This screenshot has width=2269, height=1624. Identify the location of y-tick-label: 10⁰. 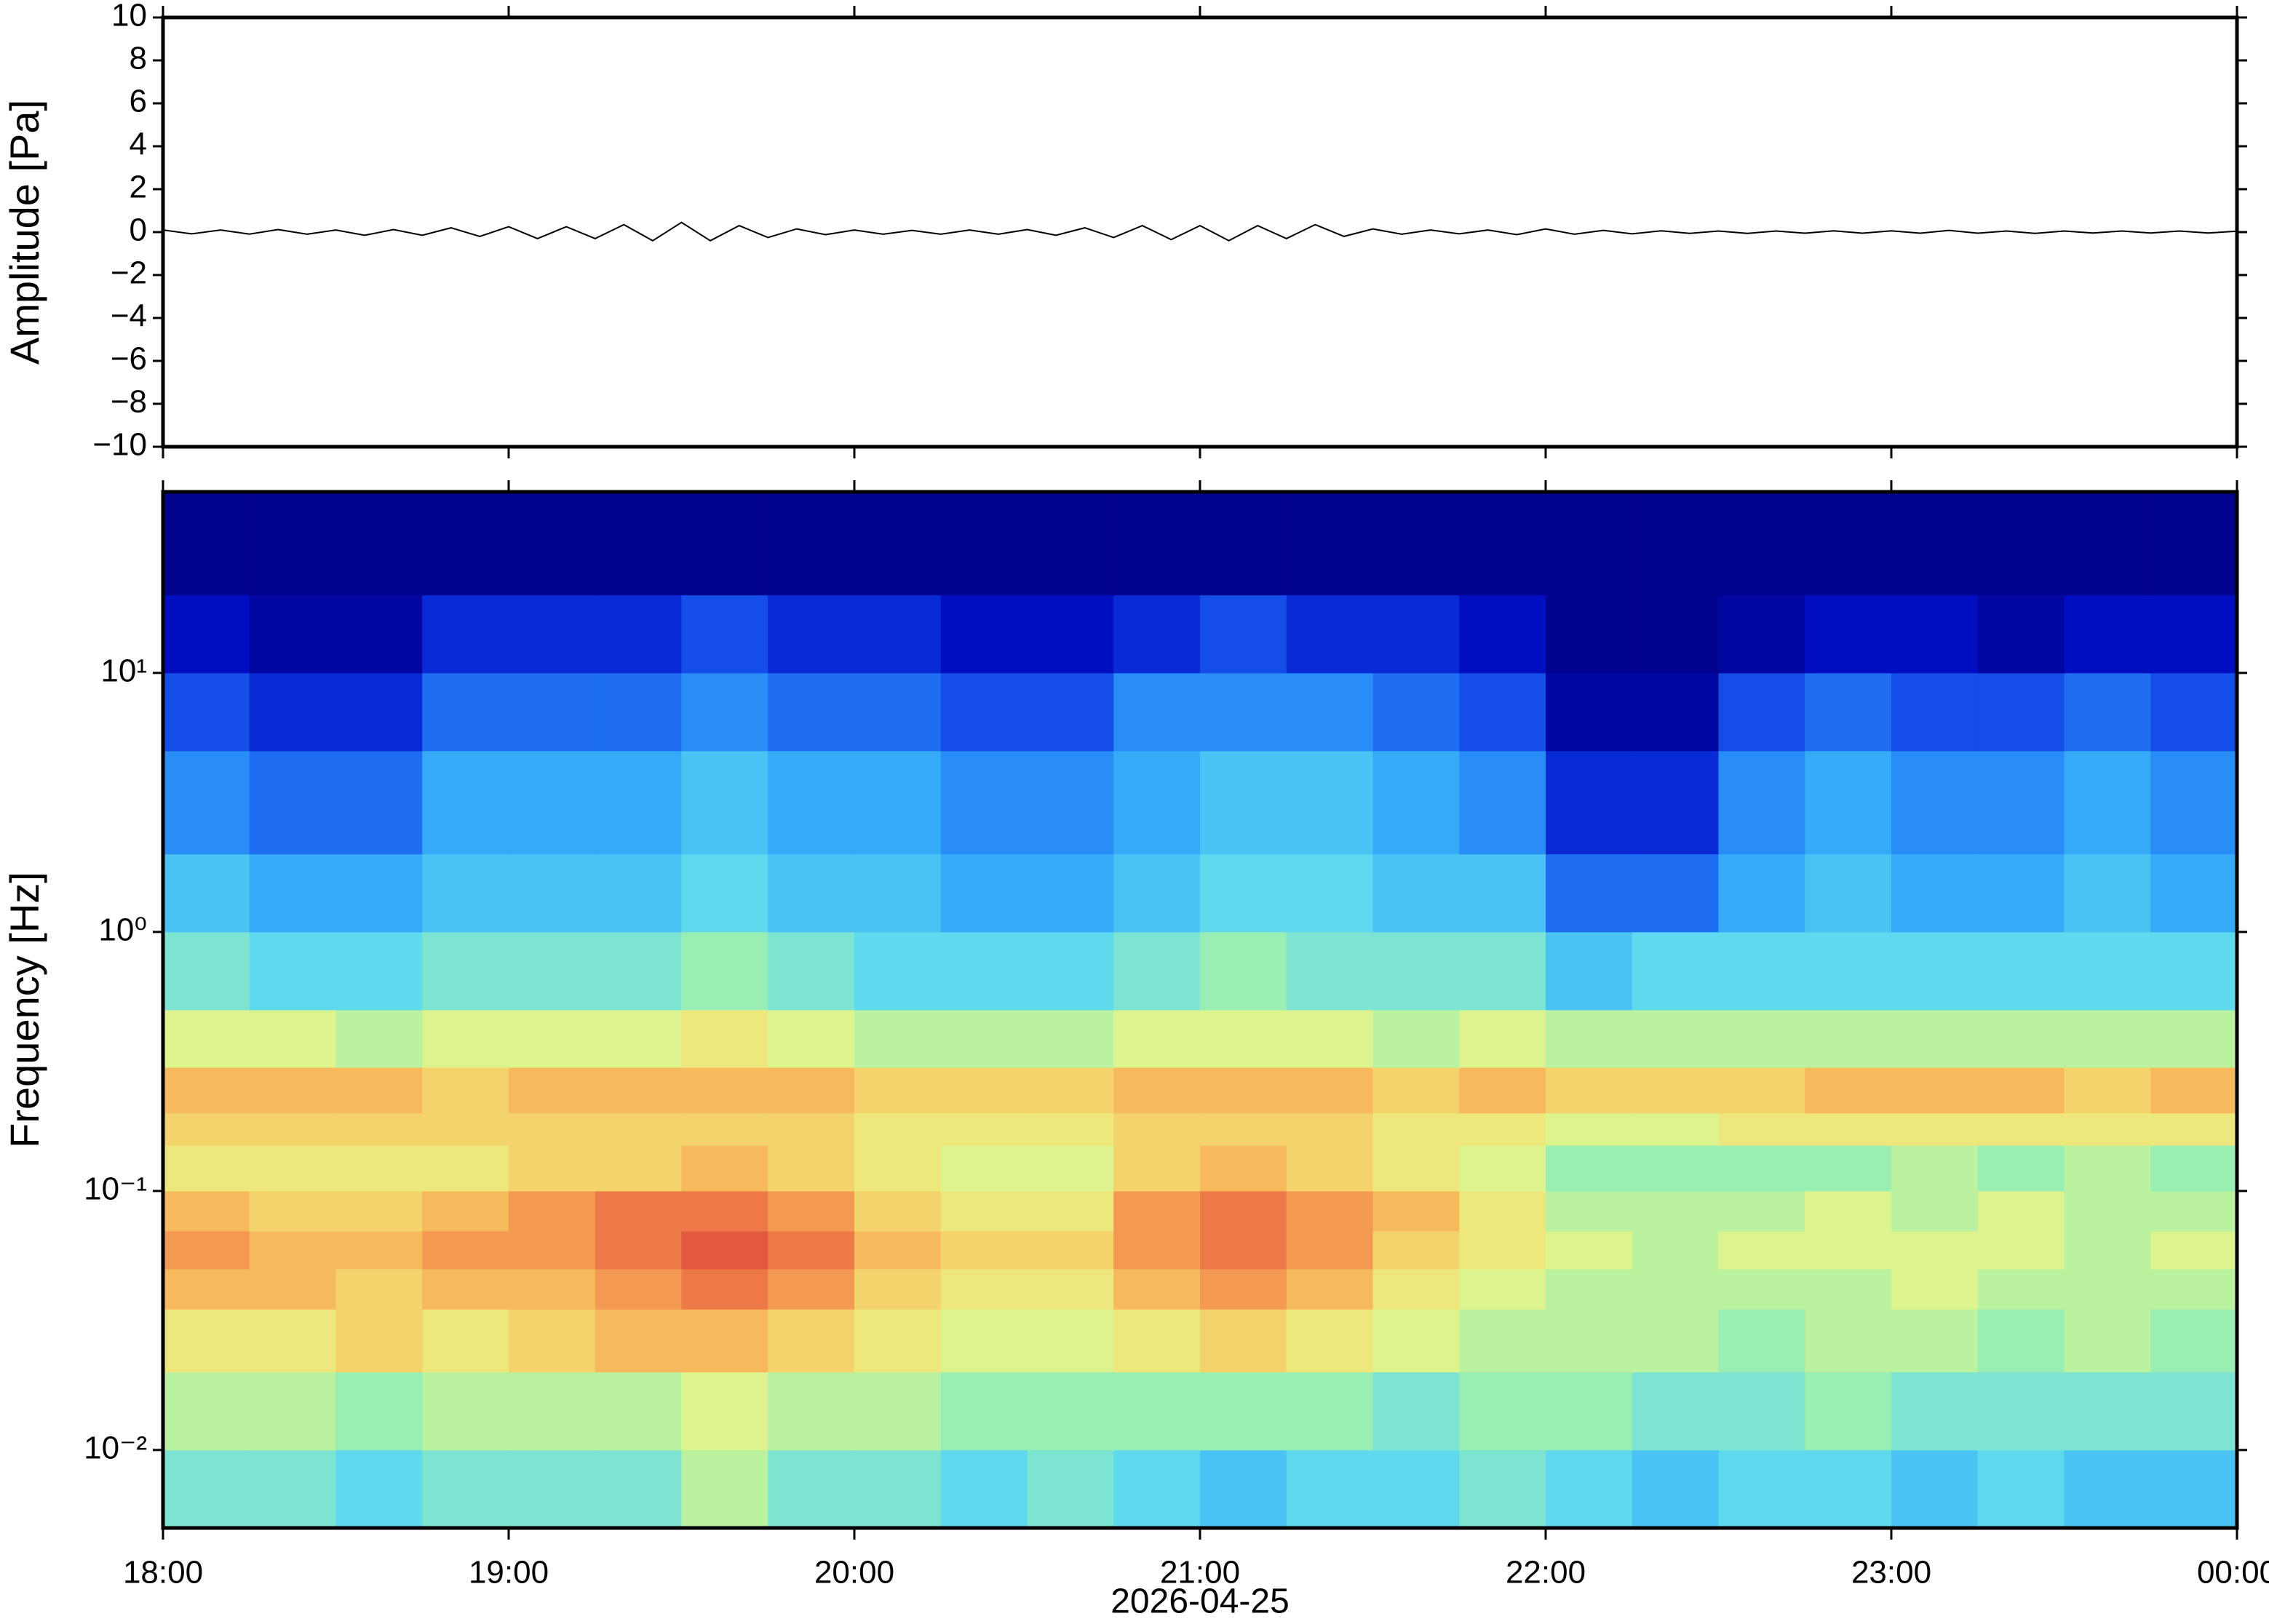
(123, 929).